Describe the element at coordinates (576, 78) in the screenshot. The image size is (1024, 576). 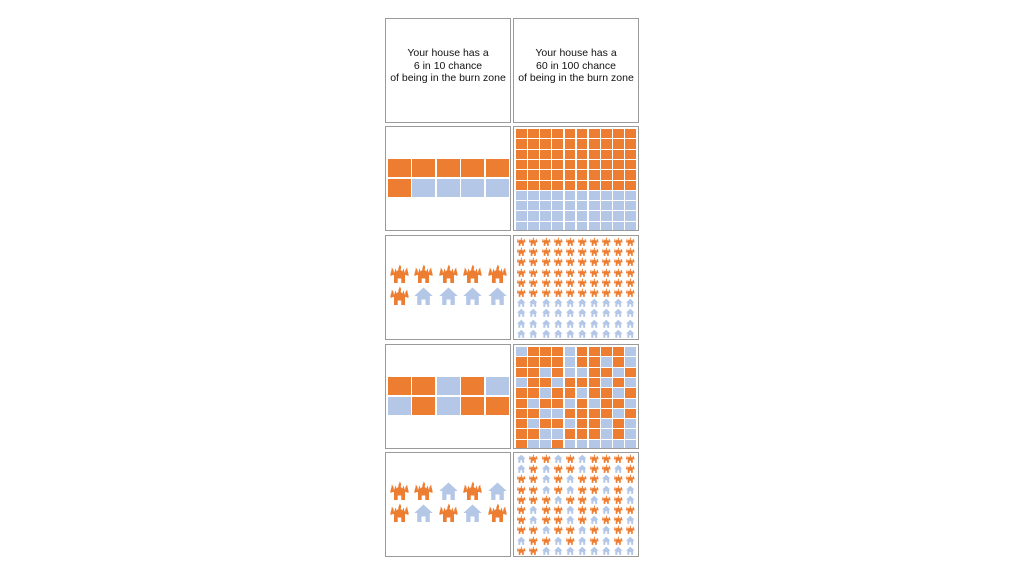
I see `header-right-line3: of being in the burn zone` at that location.